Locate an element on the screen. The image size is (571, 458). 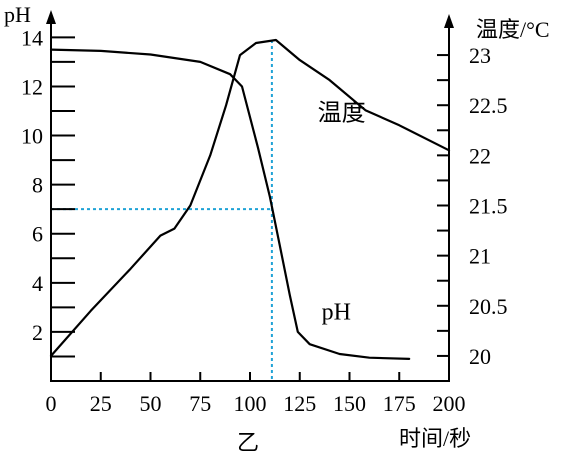
x-tick-label: 0 is located at coordinates (51, 403).